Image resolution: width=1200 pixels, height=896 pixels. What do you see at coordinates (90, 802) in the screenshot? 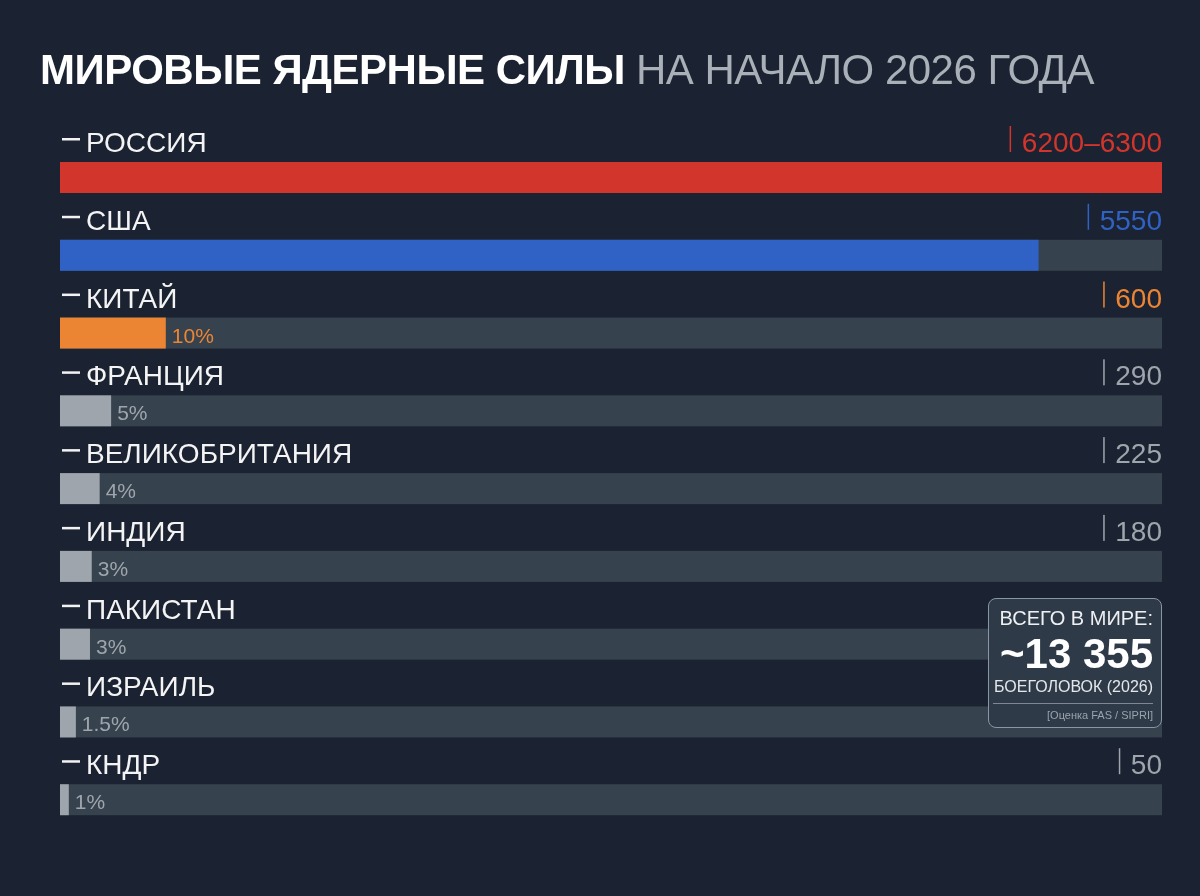
I see `annotation: 1%` at bounding box center [90, 802].